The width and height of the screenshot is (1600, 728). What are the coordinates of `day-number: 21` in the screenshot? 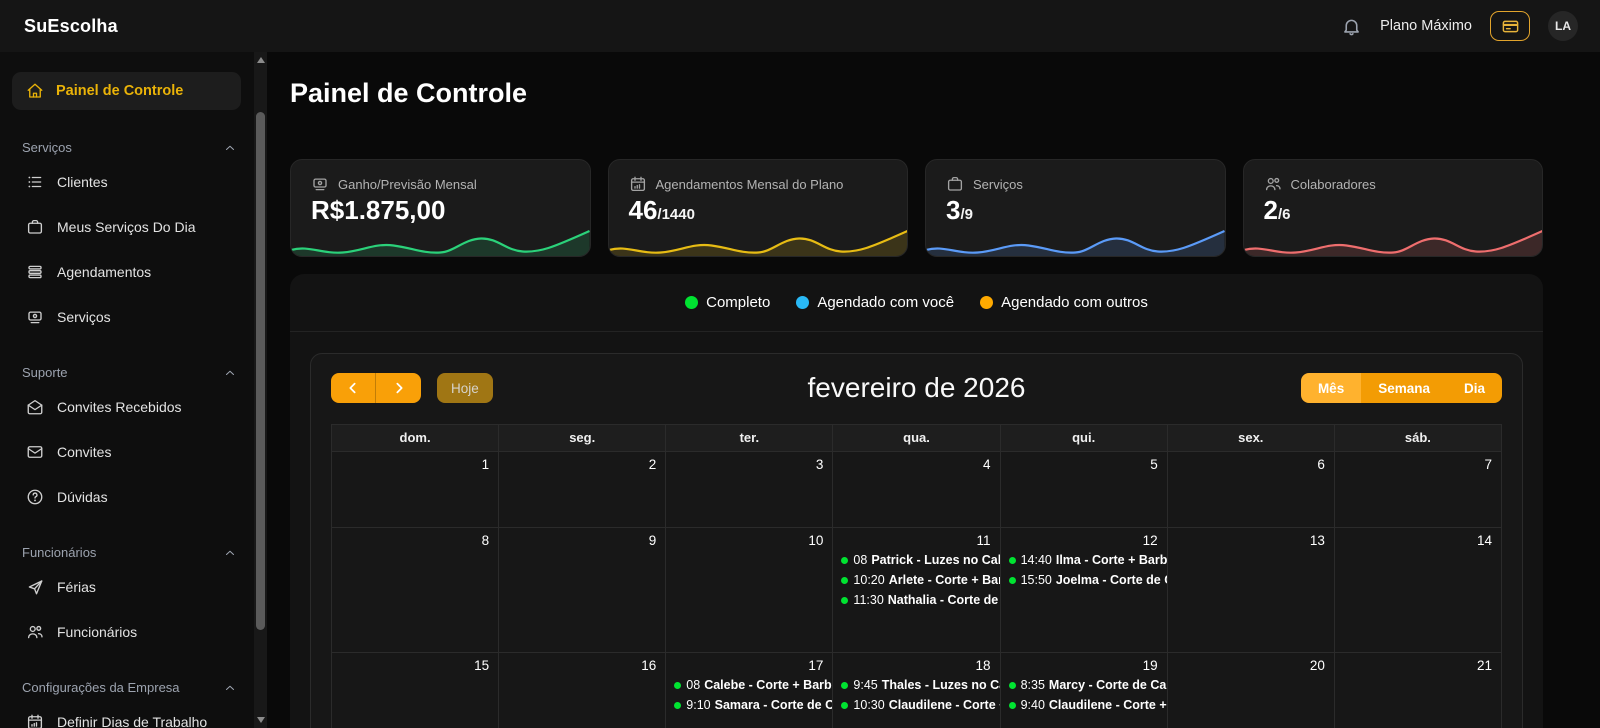 It's located at (1484, 665).